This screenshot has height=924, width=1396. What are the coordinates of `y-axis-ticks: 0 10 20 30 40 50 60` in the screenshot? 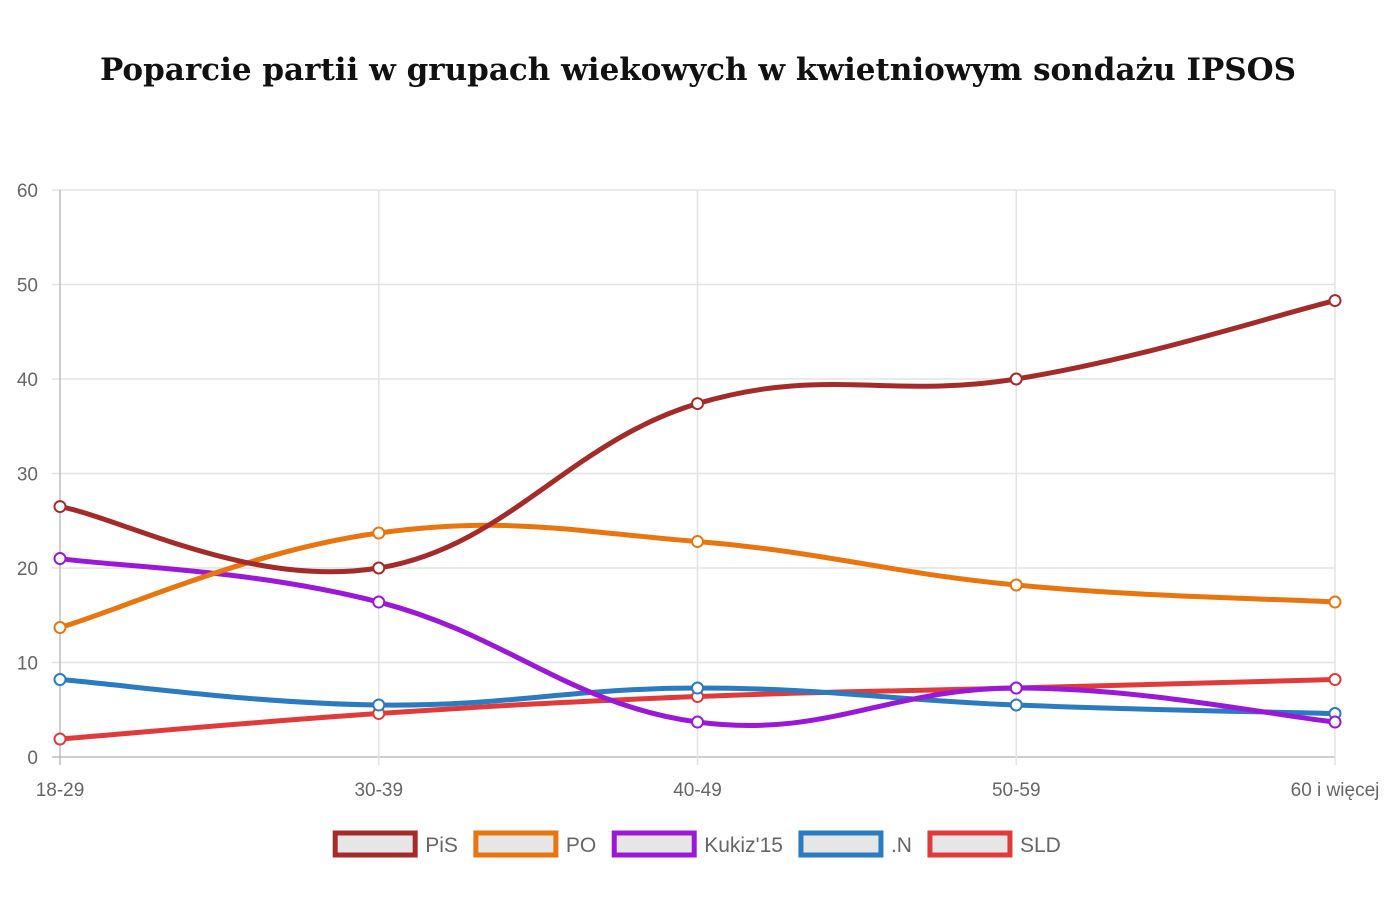 It's located at (27, 475).